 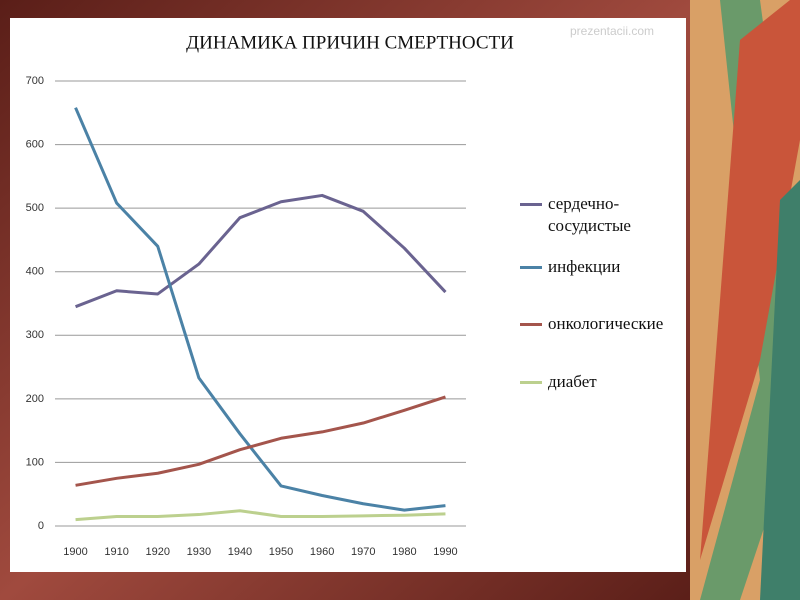 What do you see at coordinates (75, 552) in the screenshot?
I see `x-tick-label: 1900` at bounding box center [75, 552].